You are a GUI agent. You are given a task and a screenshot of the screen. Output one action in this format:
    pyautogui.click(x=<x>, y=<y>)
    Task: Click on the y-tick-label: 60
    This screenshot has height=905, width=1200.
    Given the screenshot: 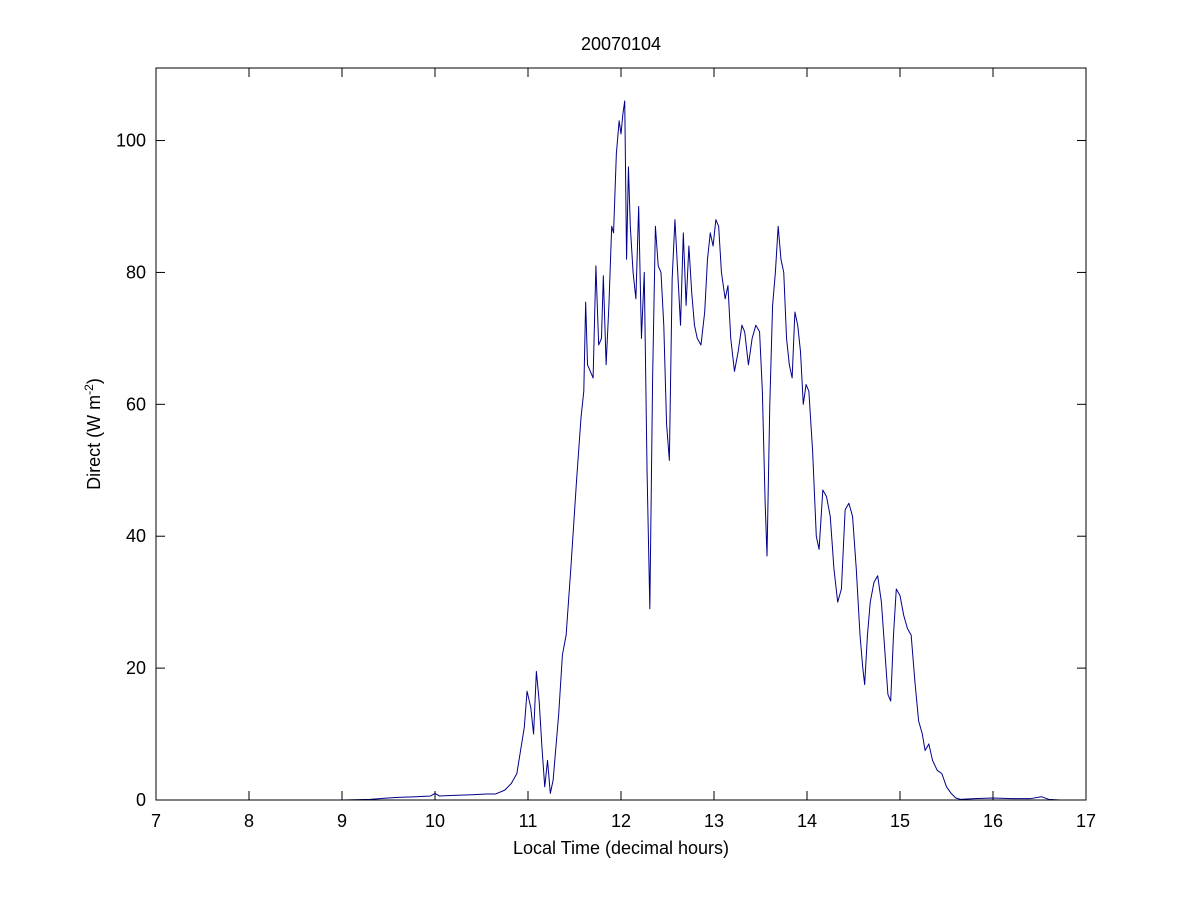 What is the action you would take?
    pyautogui.click(x=136, y=404)
    